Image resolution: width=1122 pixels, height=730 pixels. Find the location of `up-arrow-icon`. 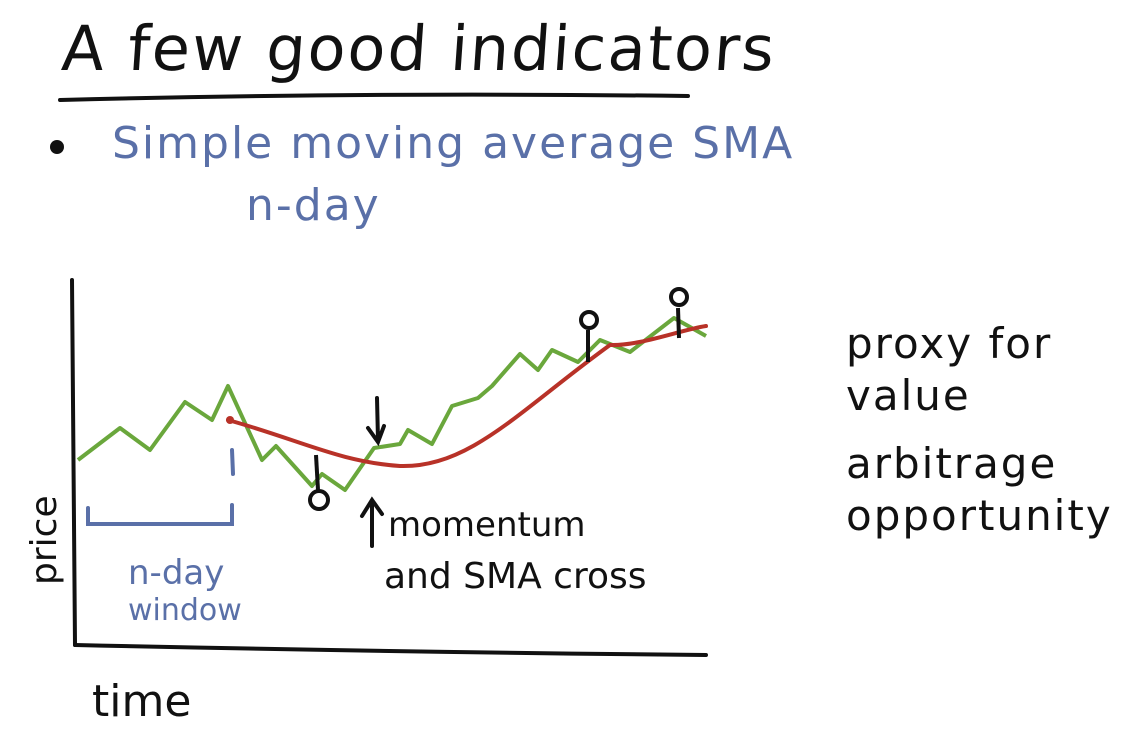

up-arrow-icon is located at coordinates (372, 522).